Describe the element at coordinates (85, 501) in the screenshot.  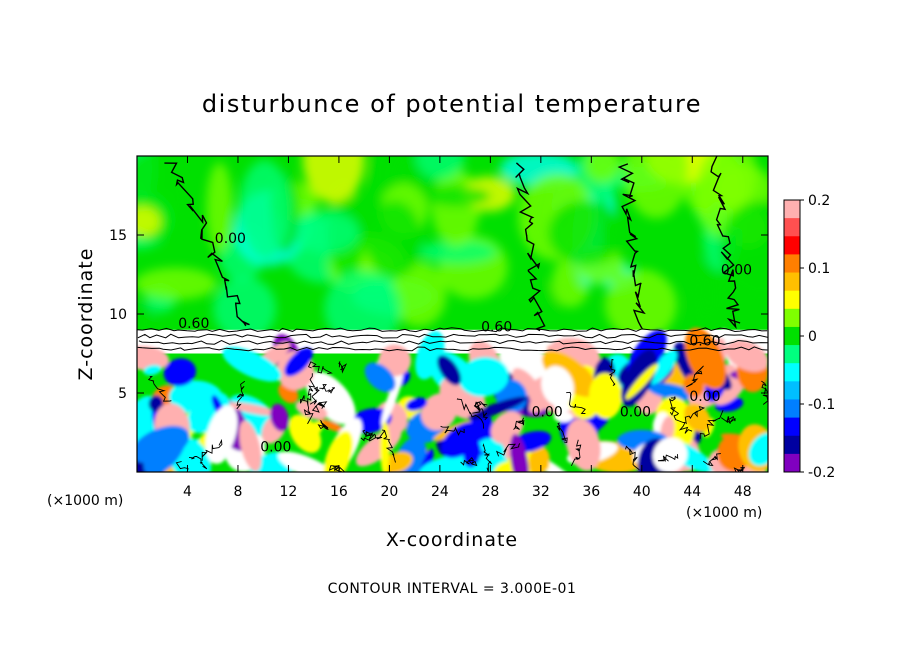
I see `y-unit-label: (×1000 m)` at that location.